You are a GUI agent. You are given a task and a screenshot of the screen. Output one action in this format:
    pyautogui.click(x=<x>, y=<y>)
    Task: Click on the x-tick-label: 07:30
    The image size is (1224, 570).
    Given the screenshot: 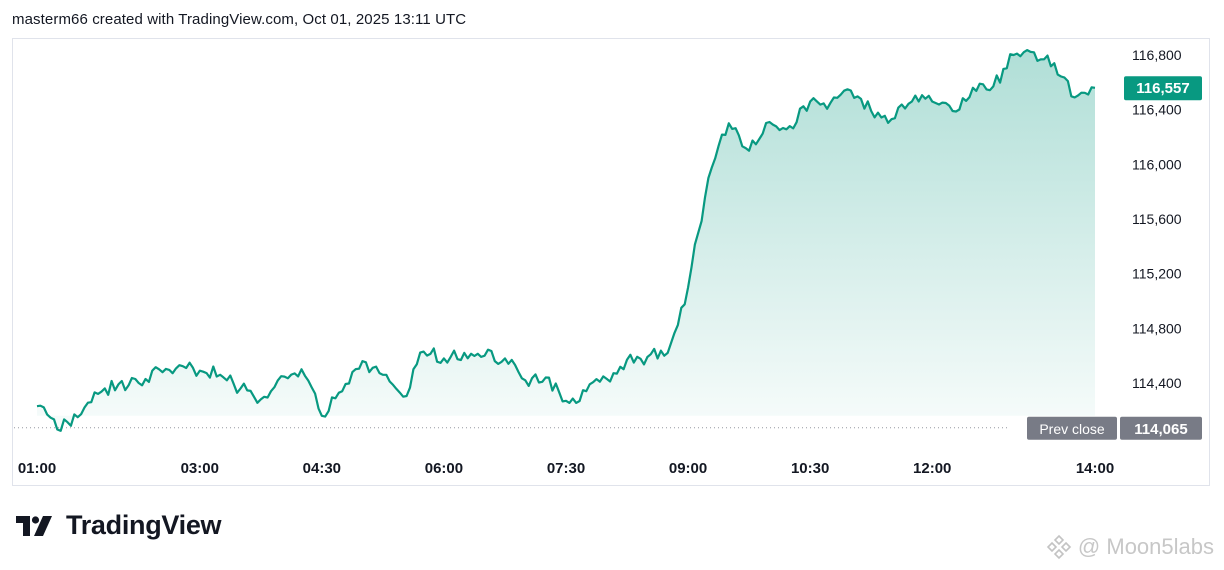 What is the action you would take?
    pyautogui.click(x=566, y=468)
    